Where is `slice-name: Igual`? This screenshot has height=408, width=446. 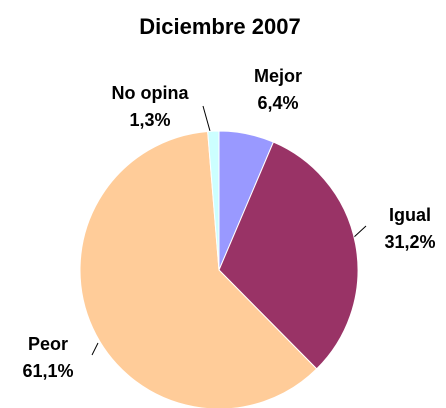
slice-name: Igual is located at coordinates (410, 215).